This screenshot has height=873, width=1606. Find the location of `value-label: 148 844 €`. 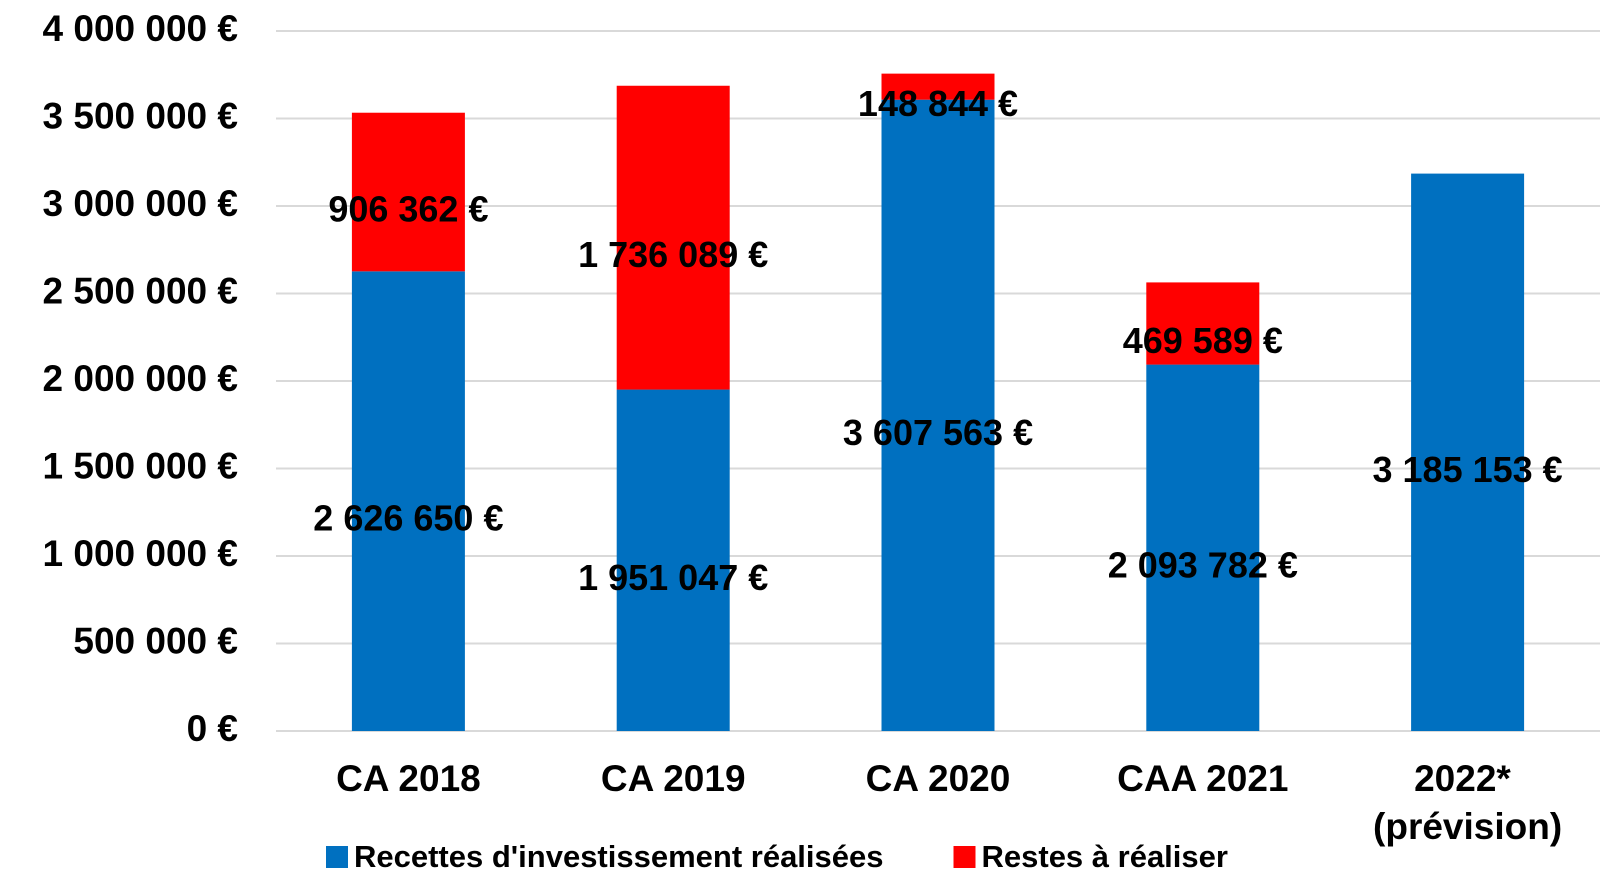

value-label: 148 844 € is located at coordinates (938, 103).